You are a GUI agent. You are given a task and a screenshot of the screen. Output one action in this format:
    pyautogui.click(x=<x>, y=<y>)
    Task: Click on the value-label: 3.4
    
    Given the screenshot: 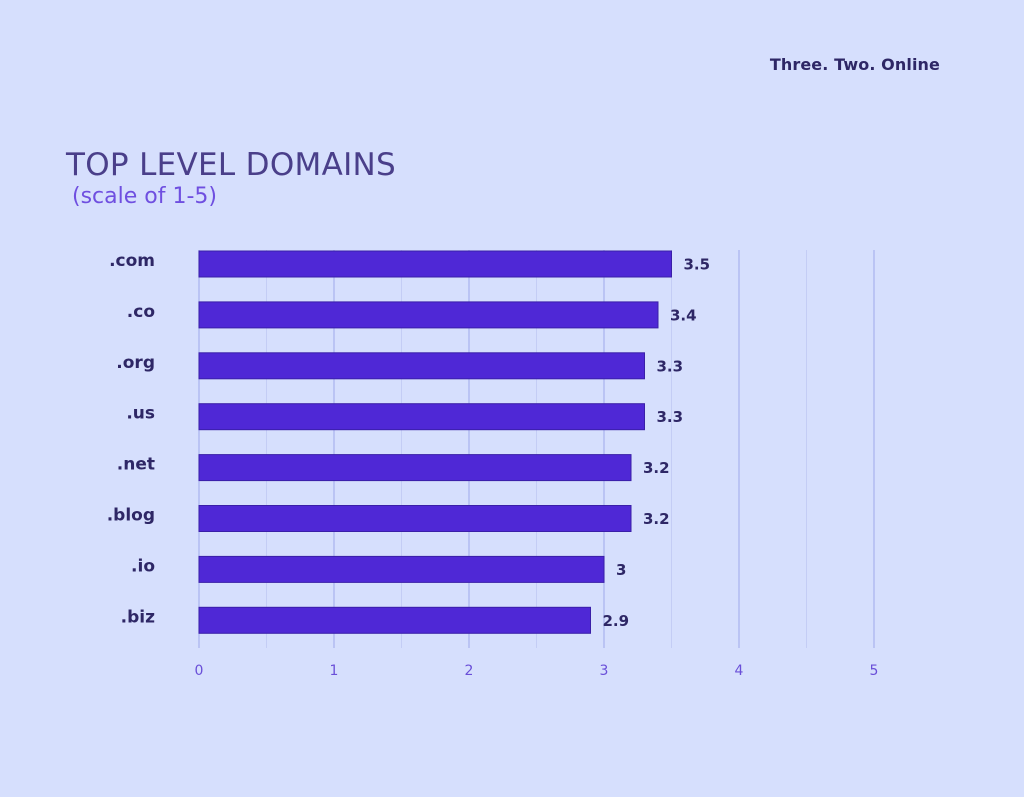 What is the action you would take?
    pyautogui.click(x=683, y=315)
    